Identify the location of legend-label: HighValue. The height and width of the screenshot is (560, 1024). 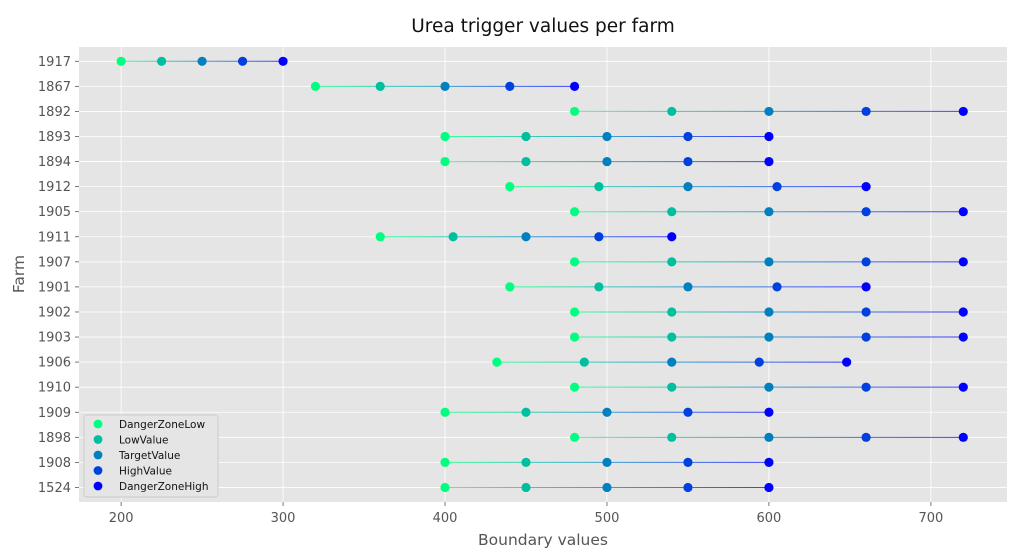
(145, 471).